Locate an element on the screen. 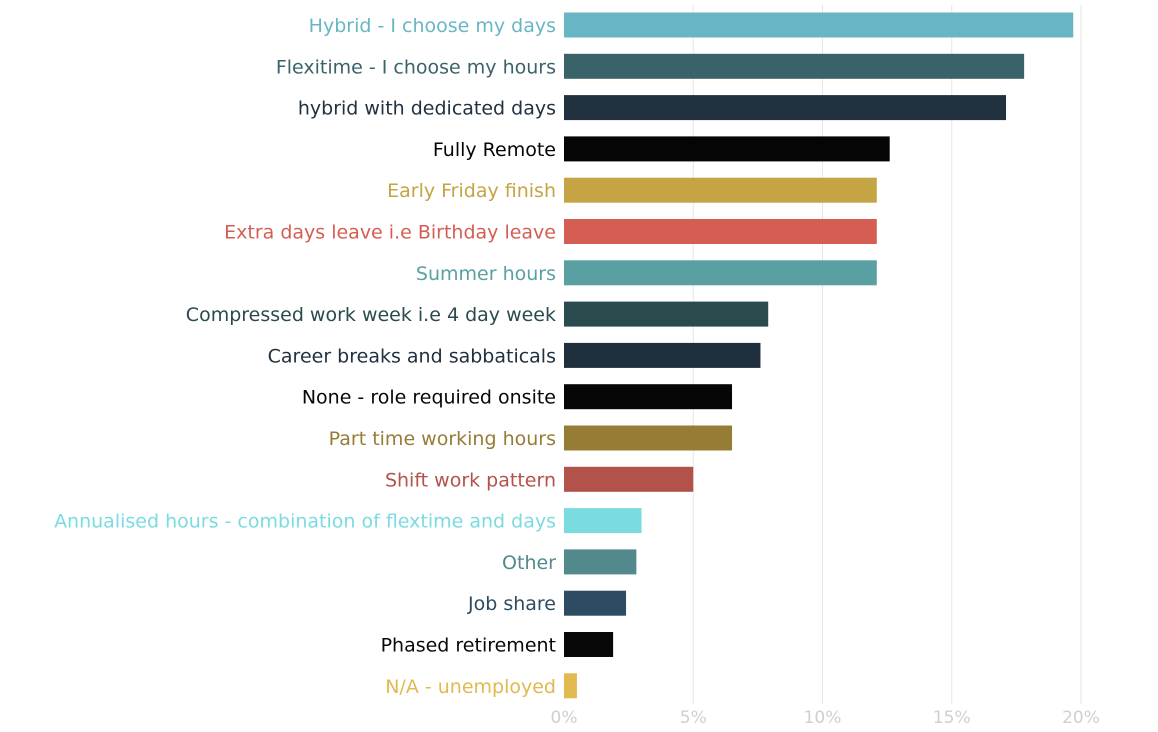 This screenshot has height=732, width=1158. category-label: Other is located at coordinates (529, 563).